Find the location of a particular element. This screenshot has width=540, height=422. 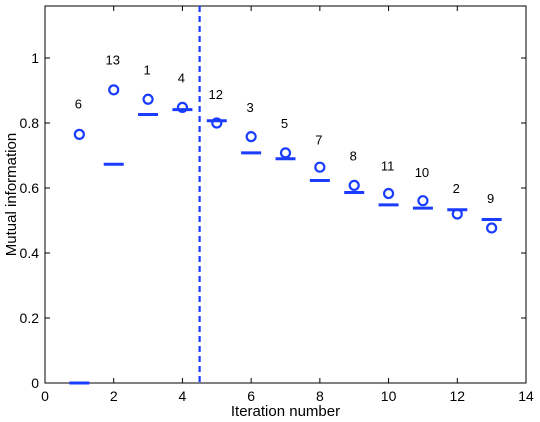

y-tick-label: 1 is located at coordinates (35, 58).